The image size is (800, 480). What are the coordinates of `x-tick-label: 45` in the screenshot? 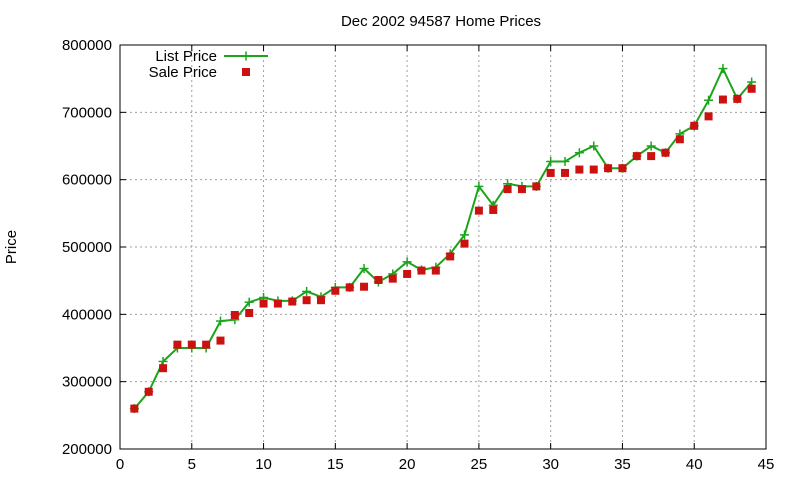 It's located at (766, 464).